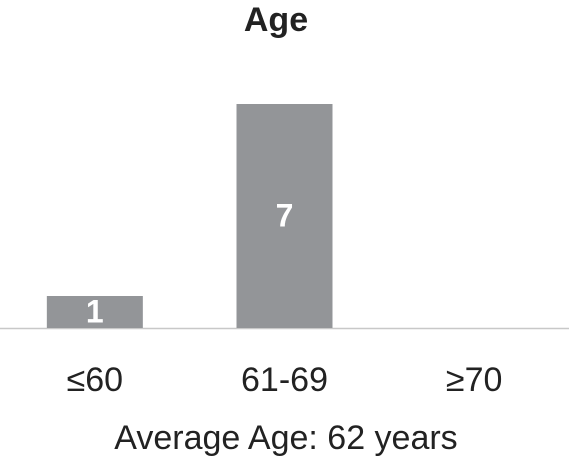 This screenshot has width=569, height=468. I want to click on data-label: 7, so click(285, 215).